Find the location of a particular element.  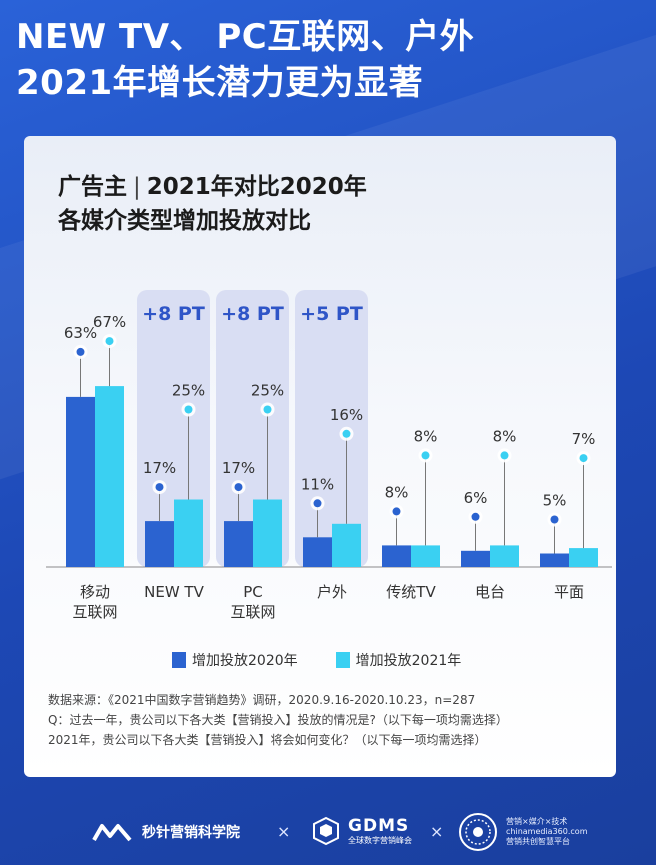

data-label: 6% is located at coordinates (476, 498).